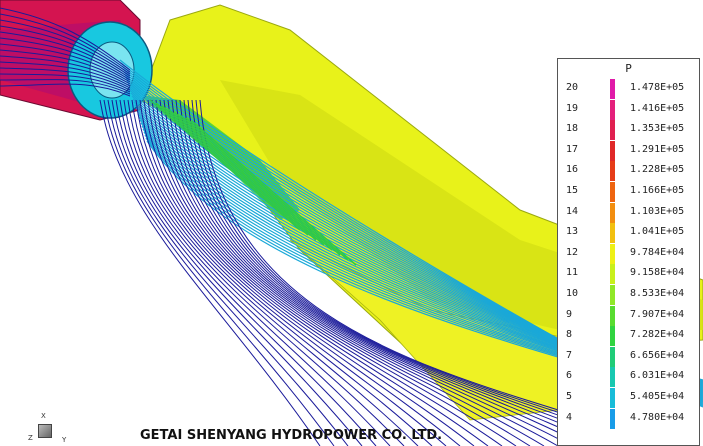 This screenshot has height=446, width=703. I want to click on legend-value: 1.291E+05, so click(657, 149).